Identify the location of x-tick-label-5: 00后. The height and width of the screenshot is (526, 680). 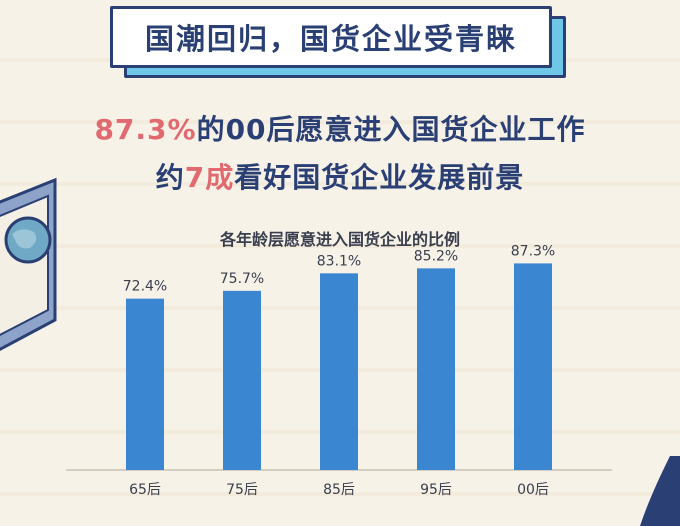
(533, 490).